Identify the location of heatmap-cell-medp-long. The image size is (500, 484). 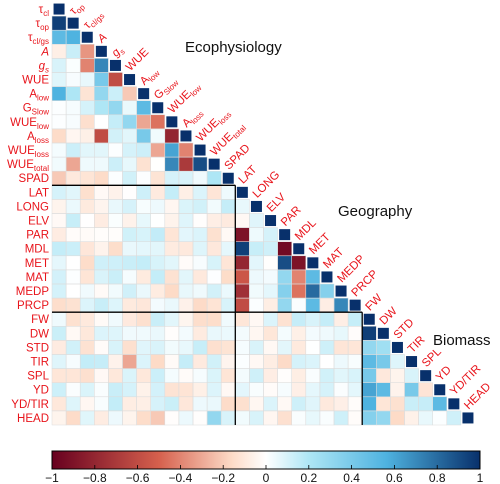
(256, 291).